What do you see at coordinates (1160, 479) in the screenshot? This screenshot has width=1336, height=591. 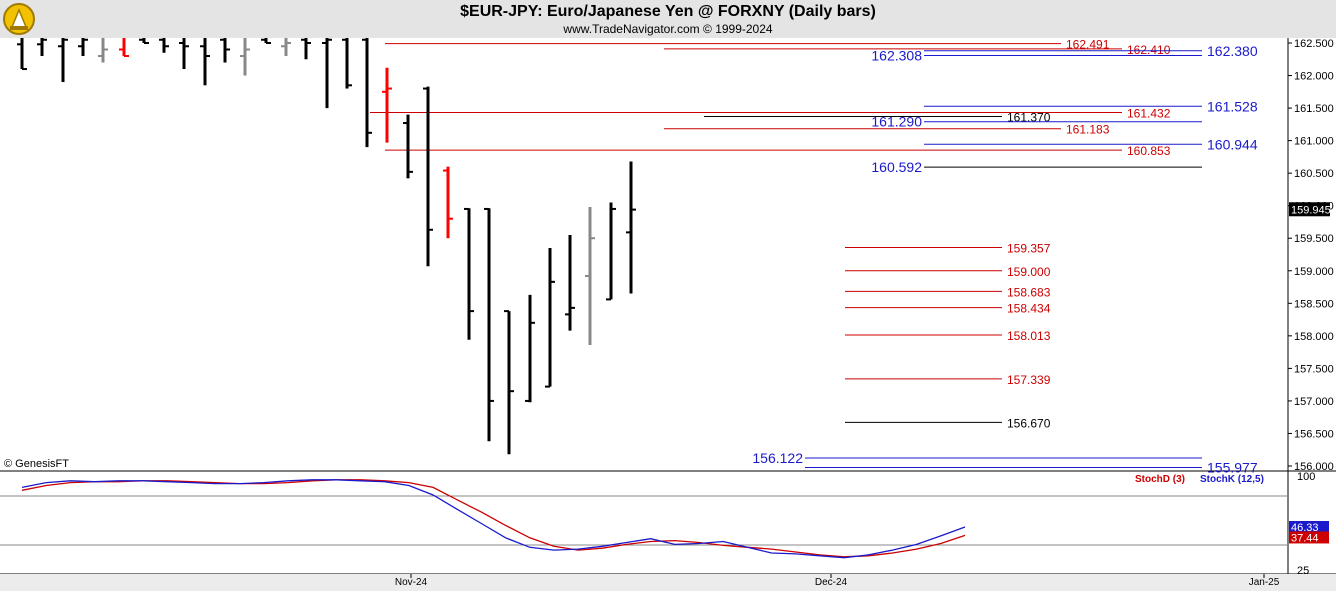 I see `stoch-d-legend: StochD (3)` at bounding box center [1160, 479].